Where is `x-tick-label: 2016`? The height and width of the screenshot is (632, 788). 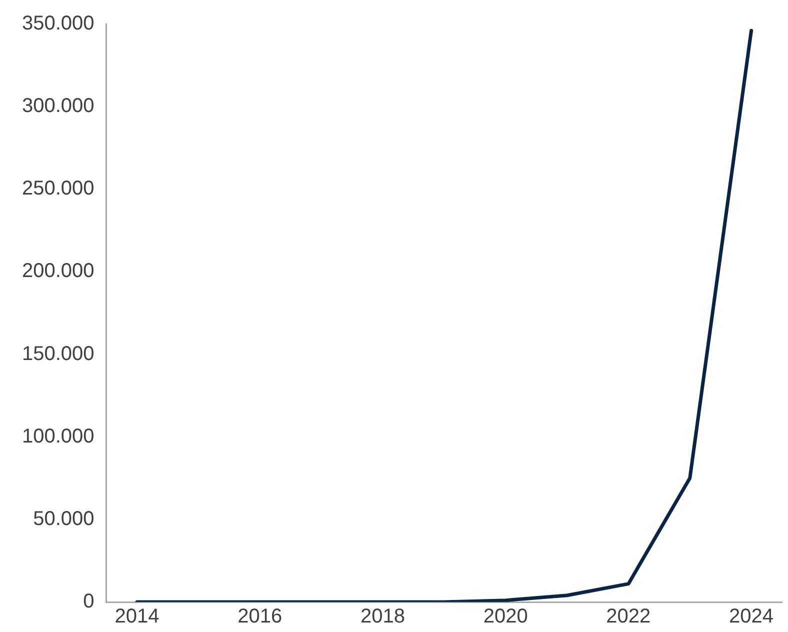
x-tick-label: 2016 is located at coordinates (260, 617).